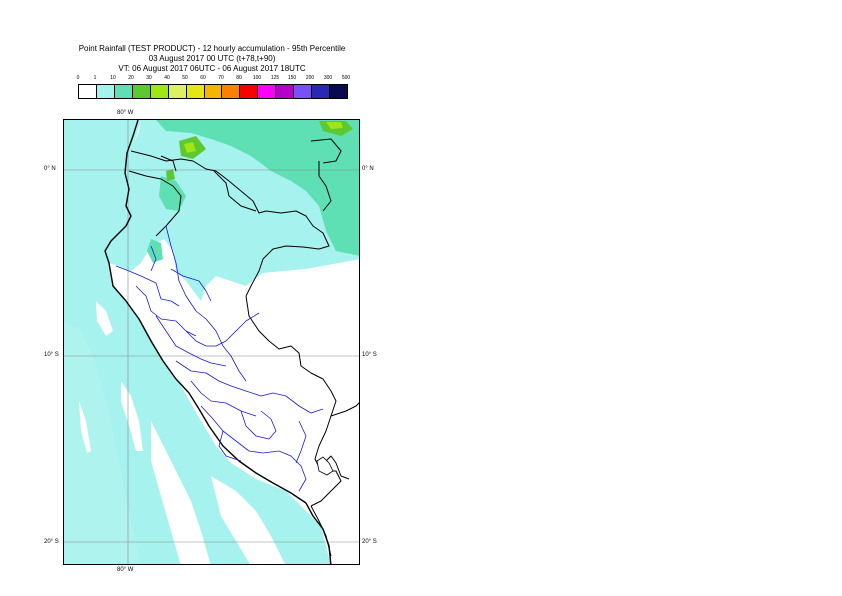 Image resolution: width=842 pixels, height=596 pixels. I want to click on scale-label: 300, so click(328, 78).